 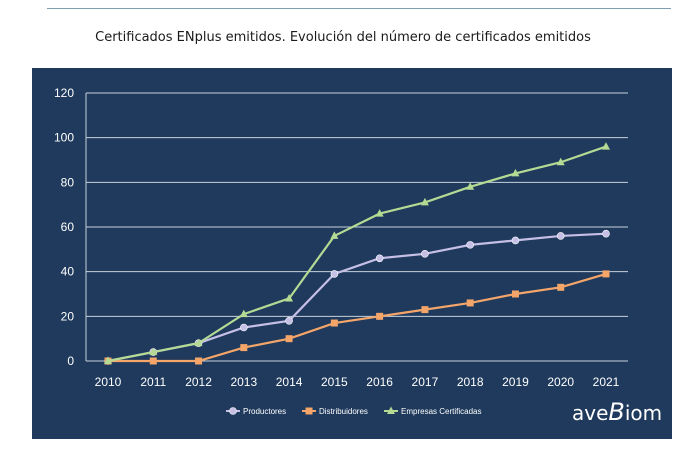 What do you see at coordinates (560, 382) in the screenshot?
I see `x-tick-label: 2020` at bounding box center [560, 382].